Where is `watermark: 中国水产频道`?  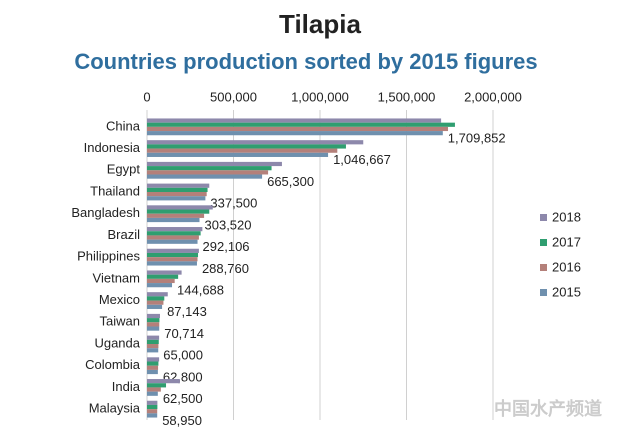
watermark: 中国水产频道 is located at coordinates (548, 408).